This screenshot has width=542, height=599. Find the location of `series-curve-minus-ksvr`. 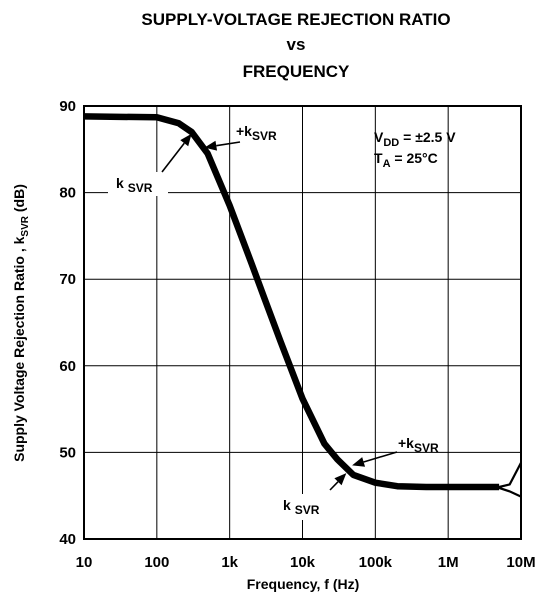

series-curve-minus-ksvr is located at coordinates (502, 491).